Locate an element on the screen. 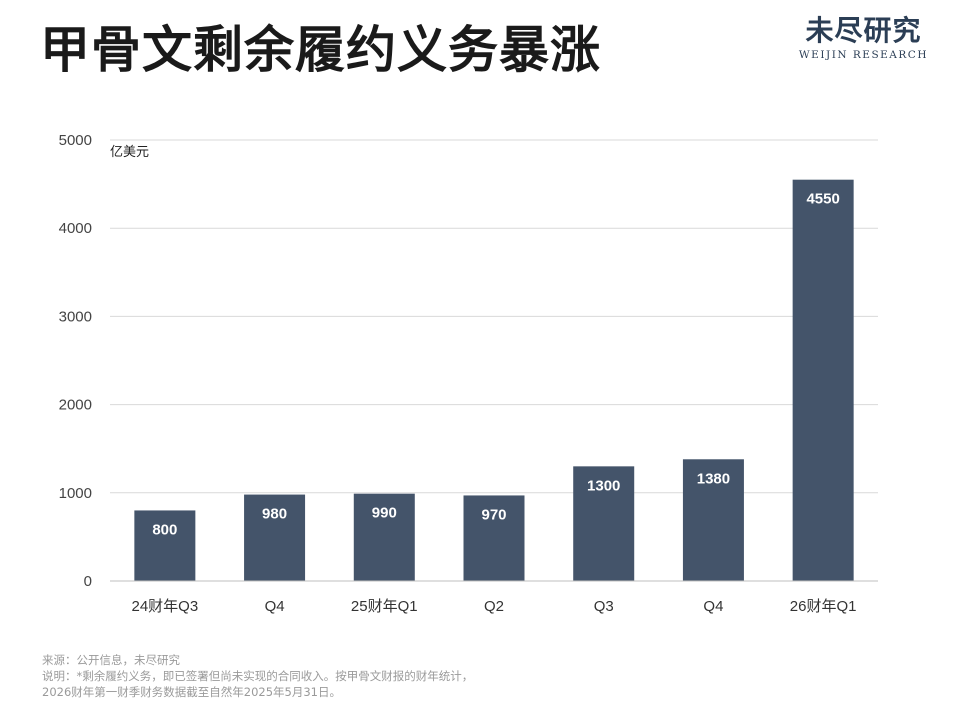 The image size is (960, 720). bar-value-label: 970 is located at coordinates (493, 514).